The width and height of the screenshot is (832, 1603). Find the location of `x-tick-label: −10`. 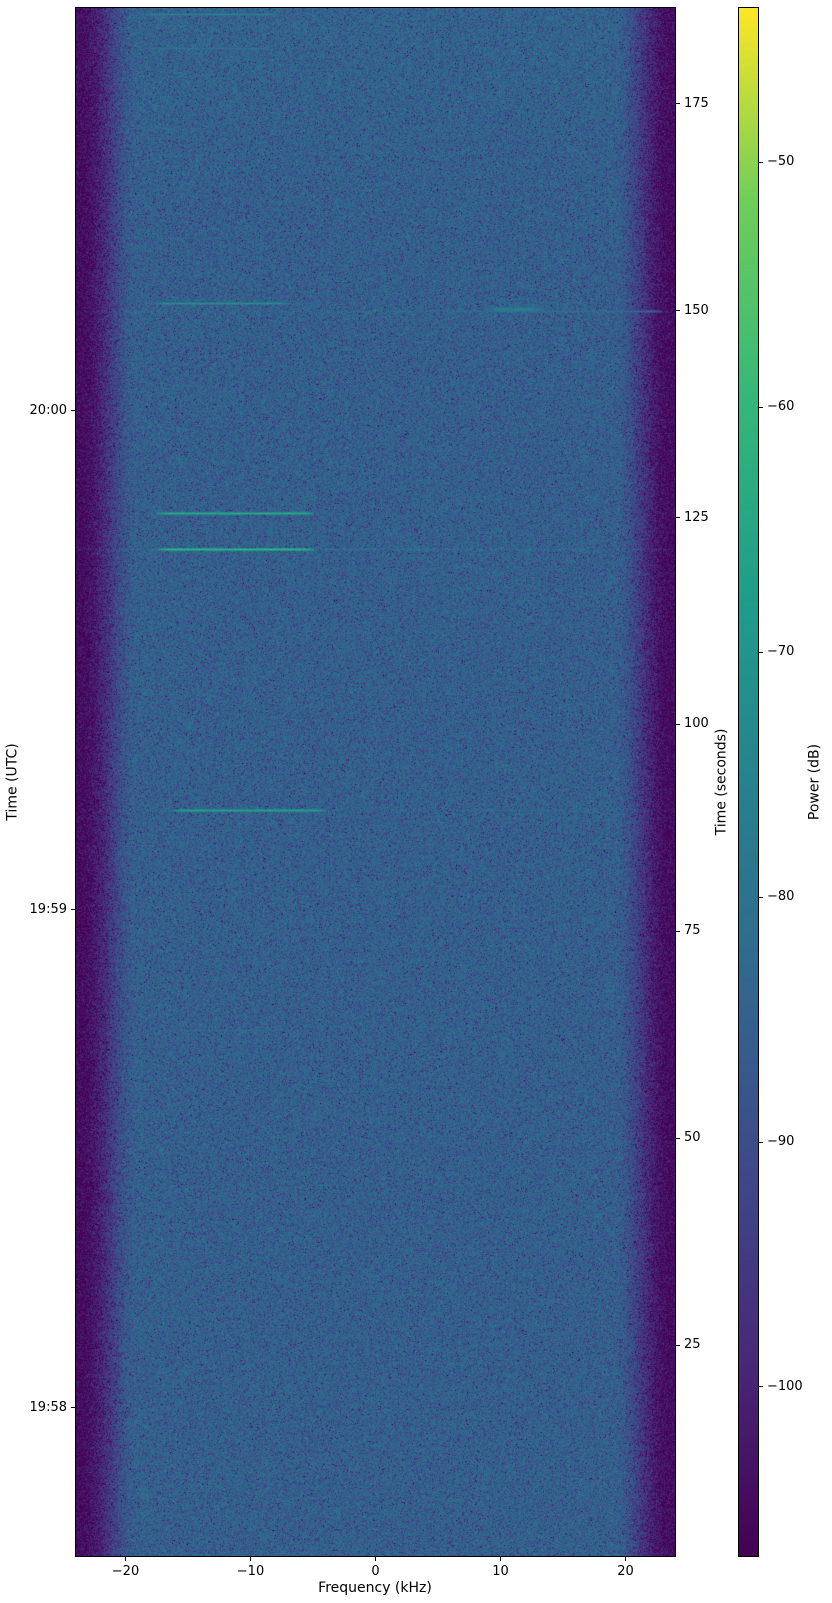

x-tick-label: −10 is located at coordinates (250, 1571).